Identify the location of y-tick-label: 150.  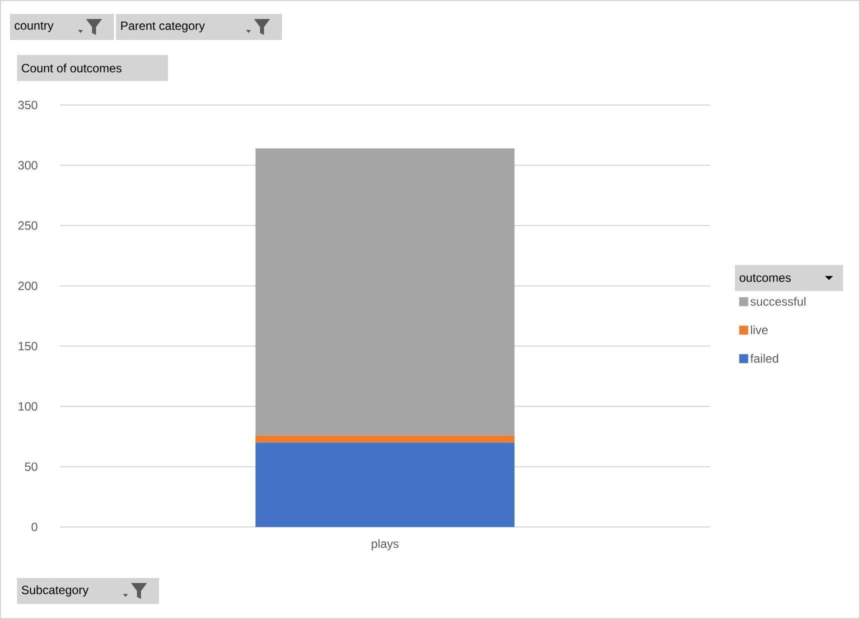
(28, 346).